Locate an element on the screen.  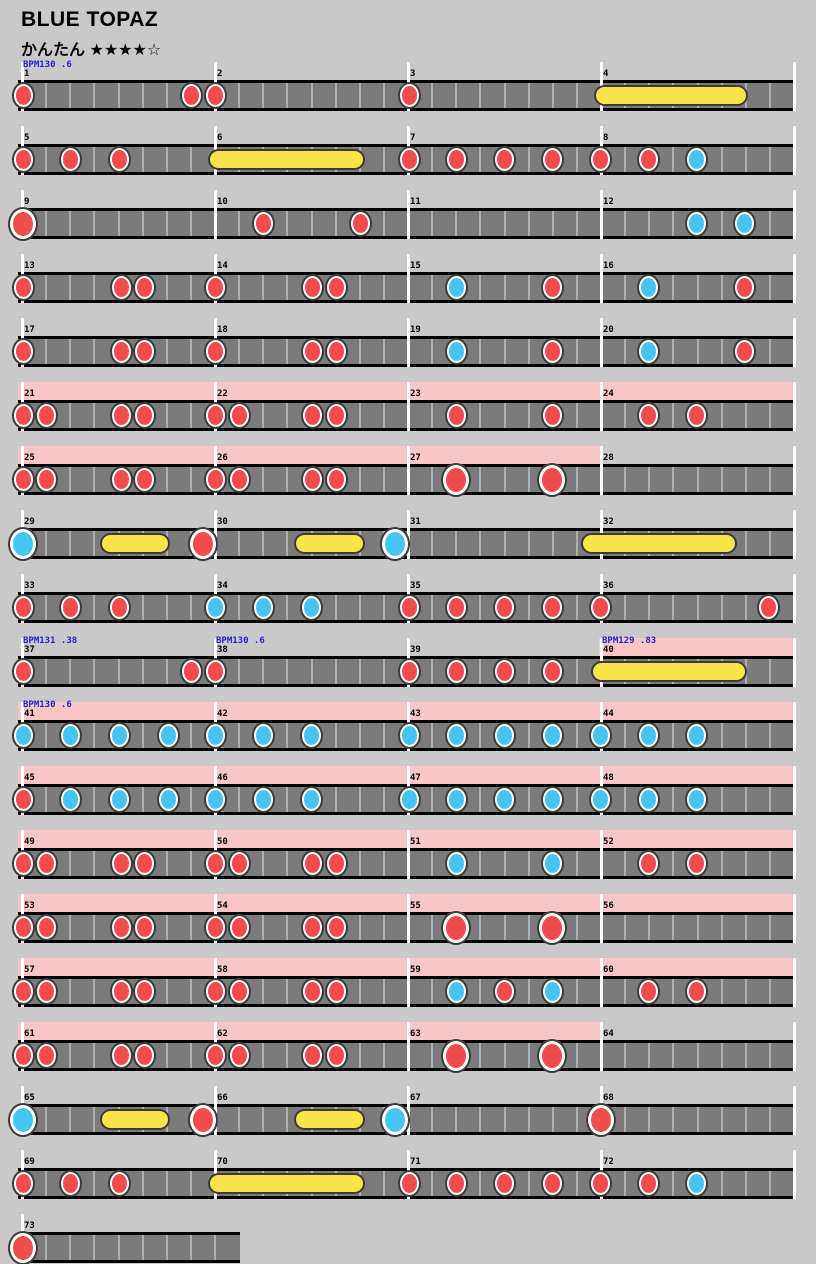
difficulty-rating: かんたん ★★★★☆ is located at coordinates (91, 48).